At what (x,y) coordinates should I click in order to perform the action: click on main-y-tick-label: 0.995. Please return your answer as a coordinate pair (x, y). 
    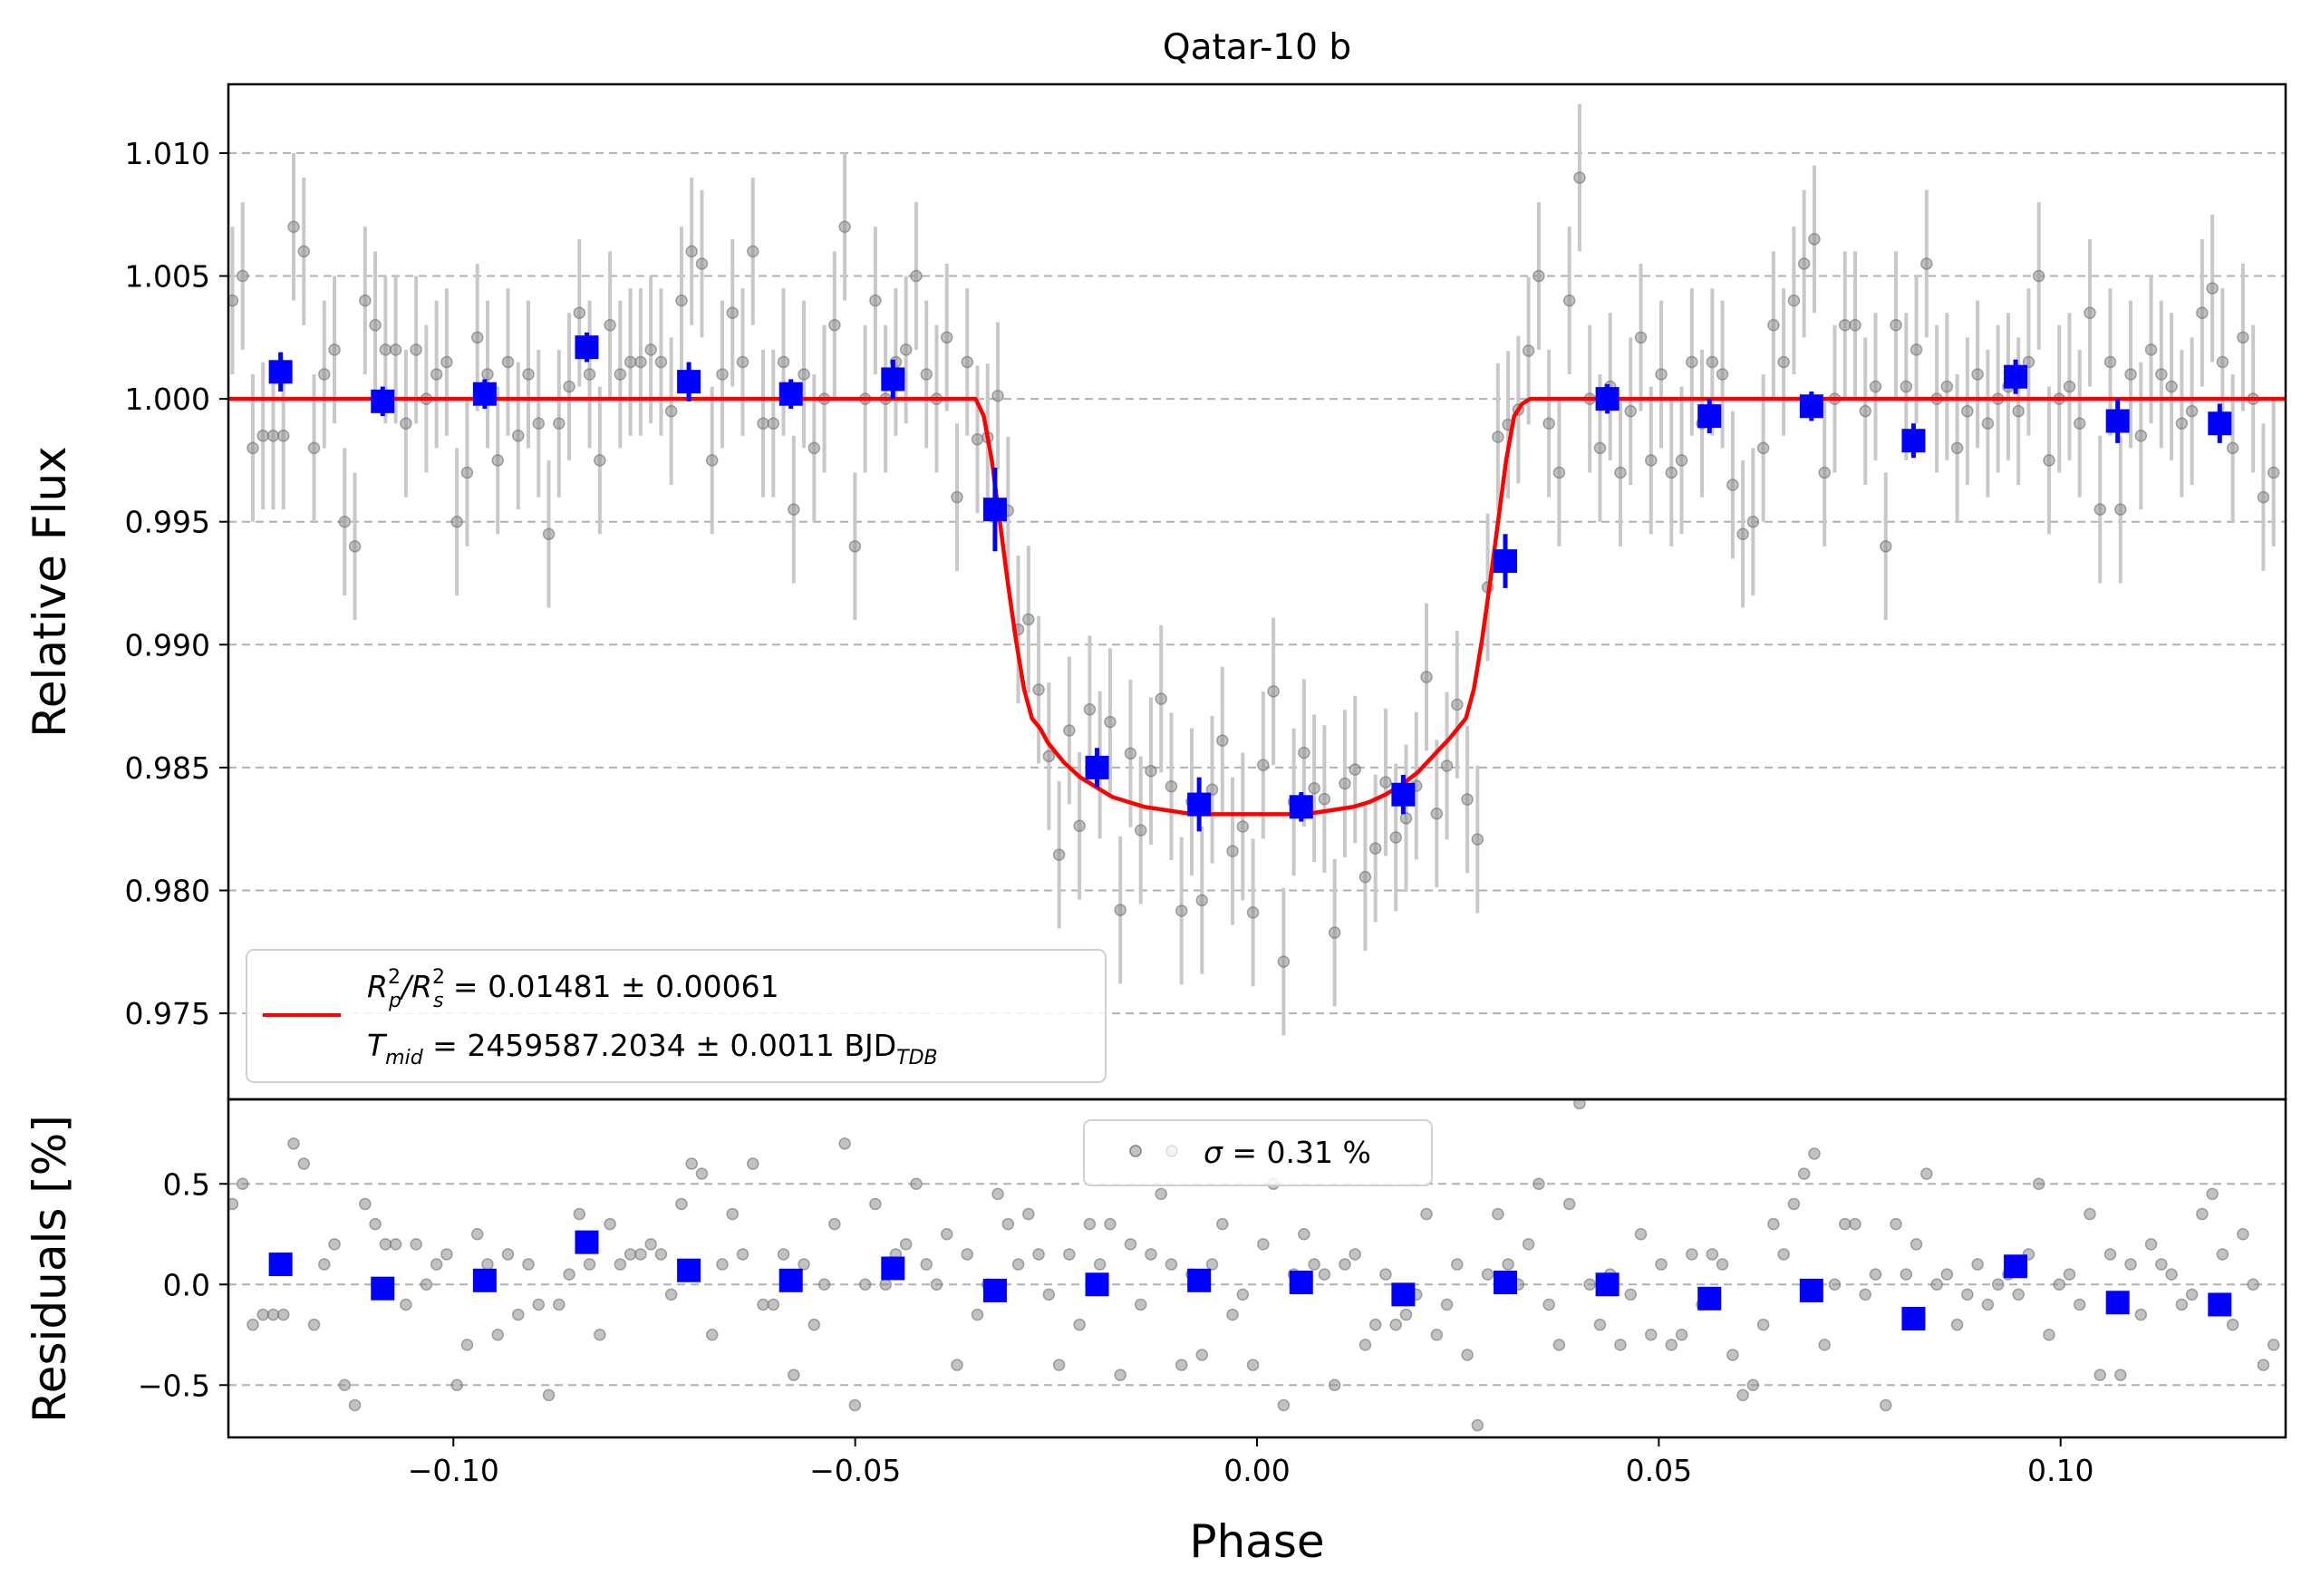
    Looking at the image, I should click on (167, 522).